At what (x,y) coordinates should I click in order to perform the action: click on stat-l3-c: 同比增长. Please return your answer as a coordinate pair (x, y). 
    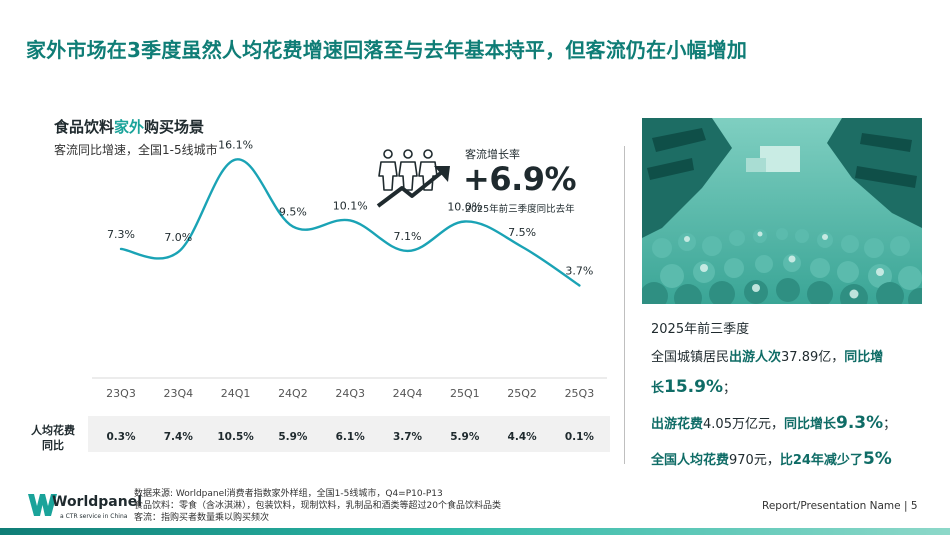
    Looking at the image, I should click on (809, 424).